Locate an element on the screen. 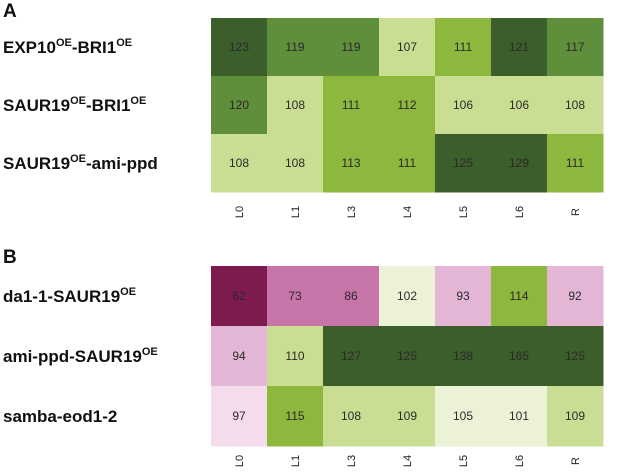  cell-value: 101 is located at coordinates (519, 416).